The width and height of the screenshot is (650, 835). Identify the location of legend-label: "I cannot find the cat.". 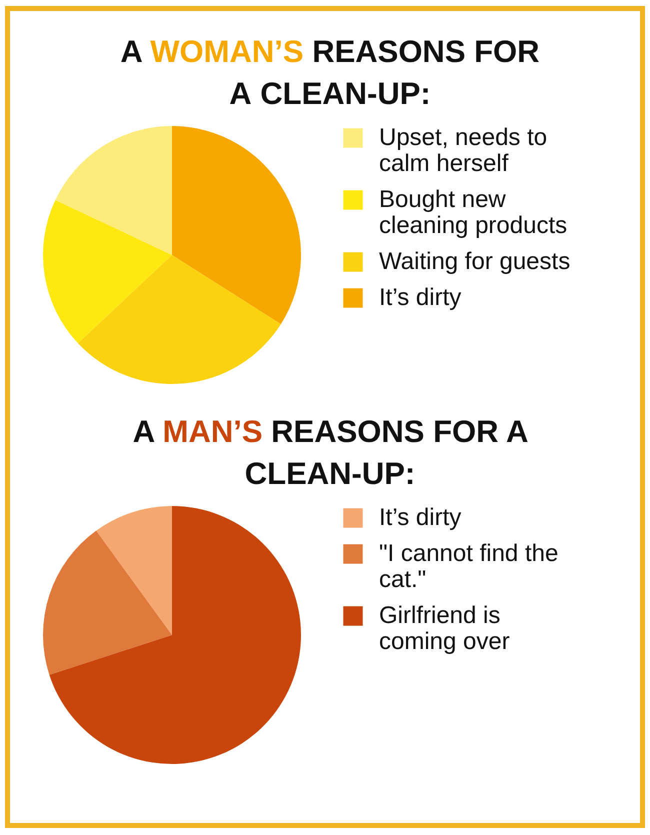
(468, 566).